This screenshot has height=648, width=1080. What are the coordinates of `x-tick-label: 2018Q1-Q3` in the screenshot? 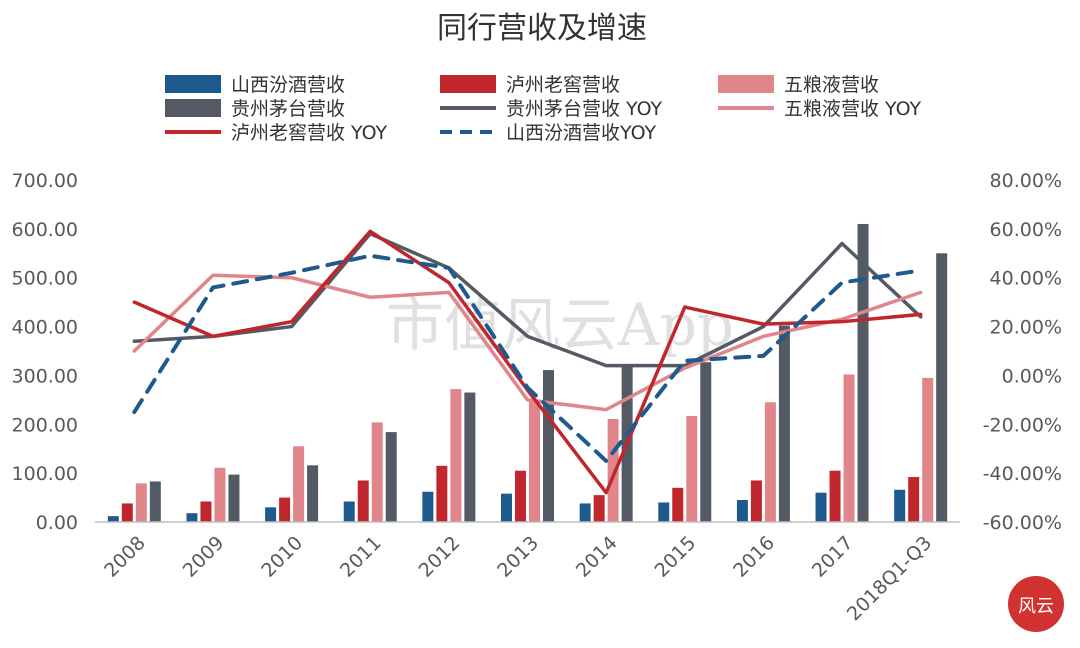 It's located at (889, 578).